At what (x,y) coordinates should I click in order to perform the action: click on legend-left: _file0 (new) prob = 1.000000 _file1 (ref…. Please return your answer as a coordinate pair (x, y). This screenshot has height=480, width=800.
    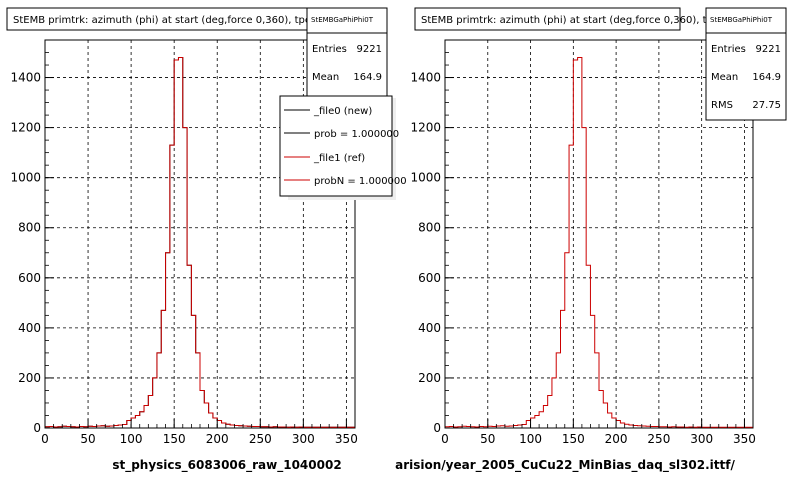
    Looking at the image, I should click on (343, 147).